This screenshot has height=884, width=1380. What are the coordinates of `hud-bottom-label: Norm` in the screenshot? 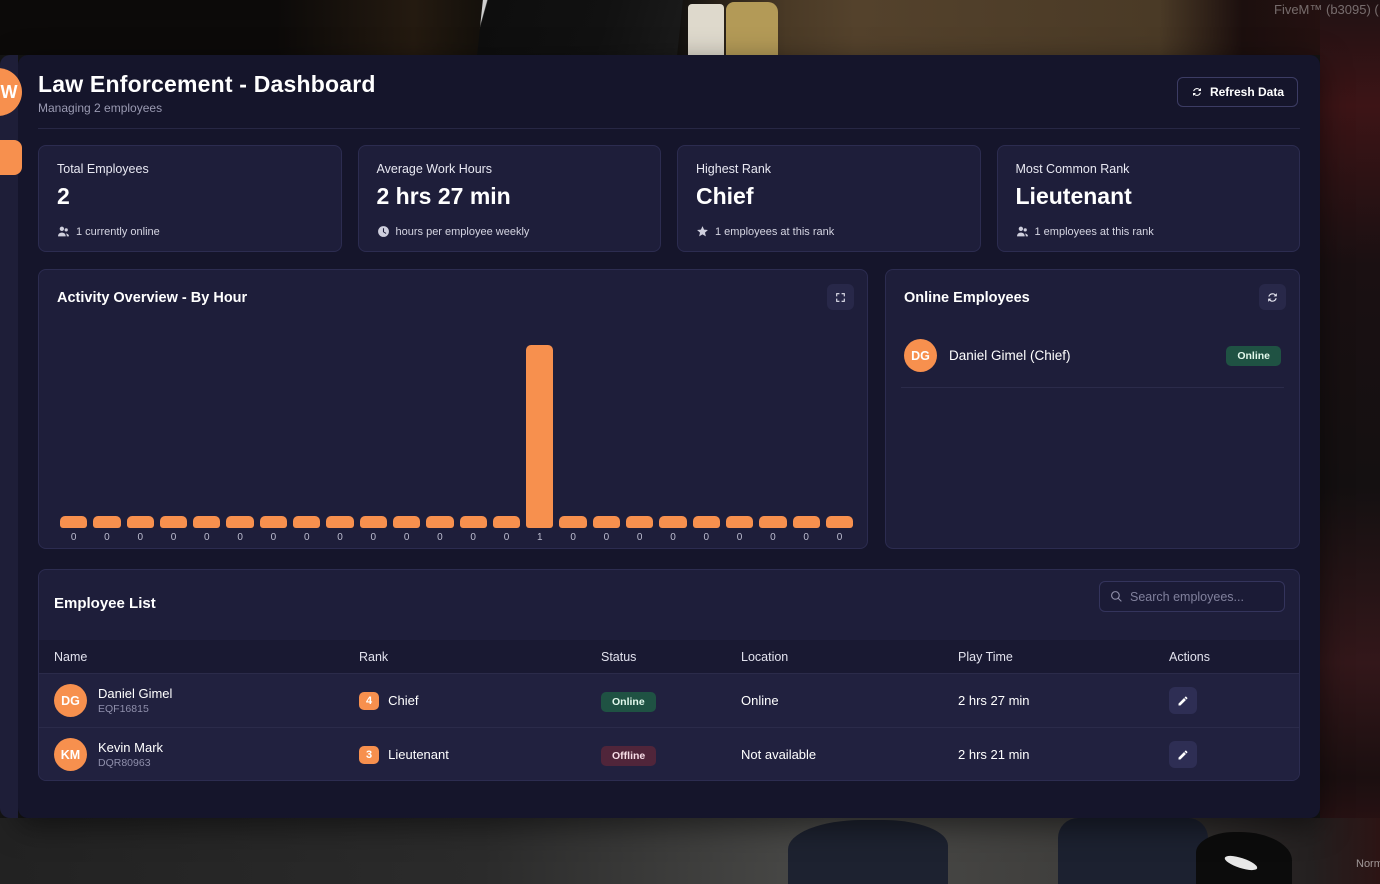 It's located at (1368, 864).